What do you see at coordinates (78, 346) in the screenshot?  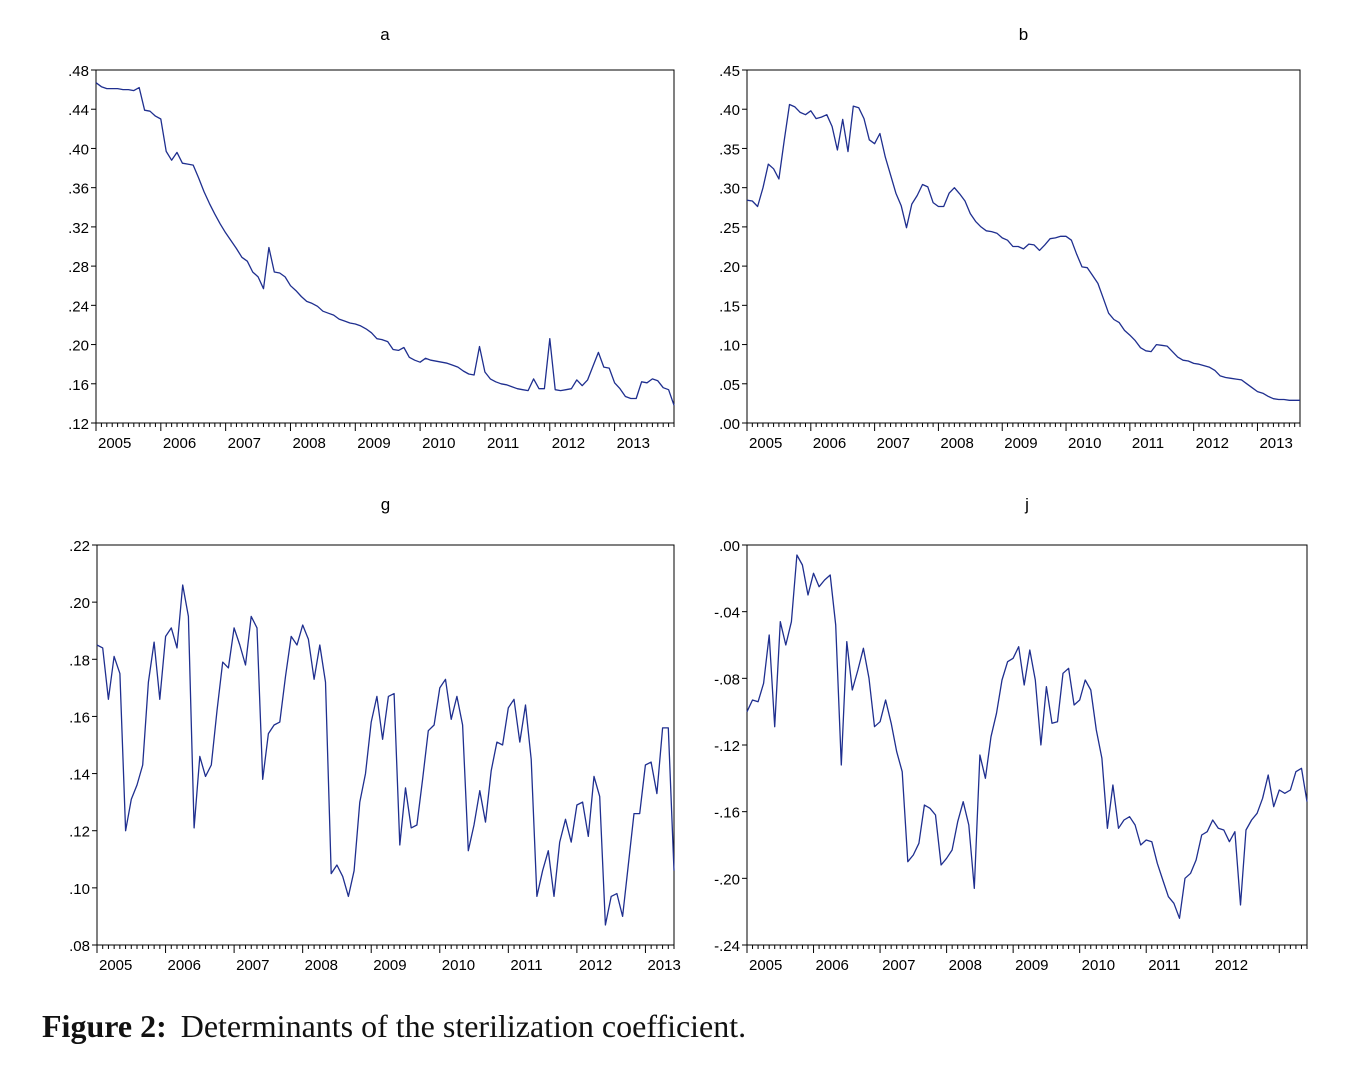 I see `y-tick-label-a: .20` at bounding box center [78, 346].